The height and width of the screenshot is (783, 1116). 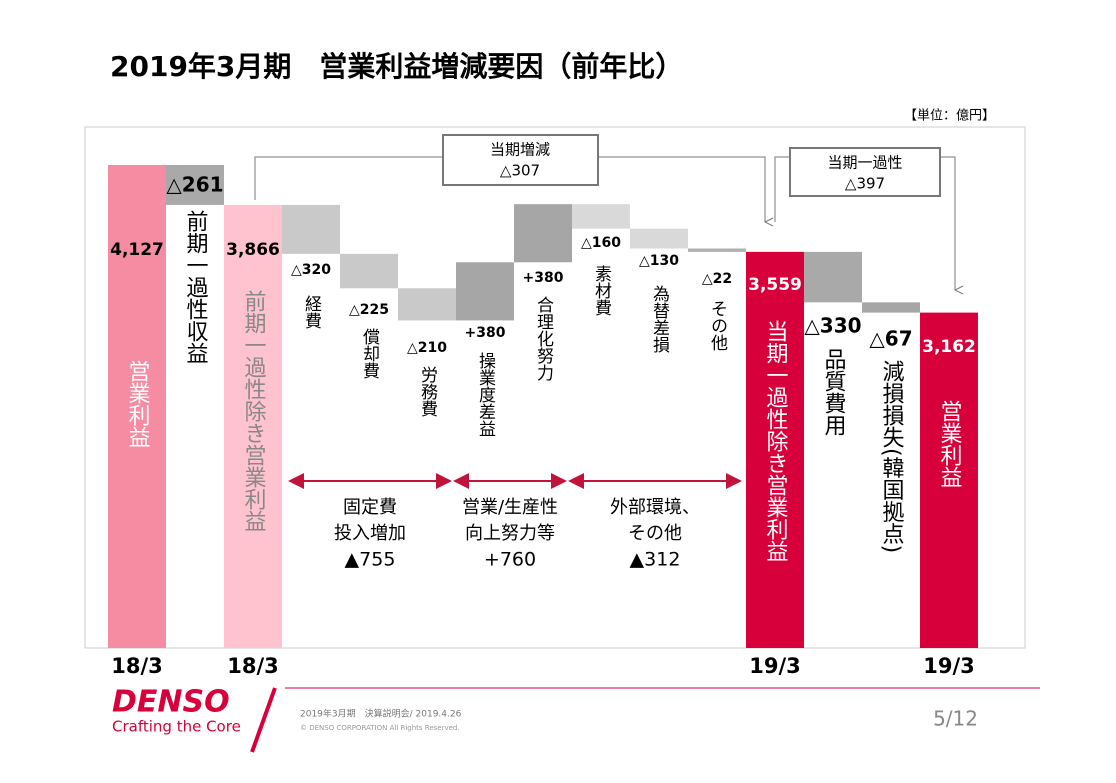 What do you see at coordinates (864, 163) in the screenshot?
I see `bracket-label: 当期一過性` at bounding box center [864, 163].